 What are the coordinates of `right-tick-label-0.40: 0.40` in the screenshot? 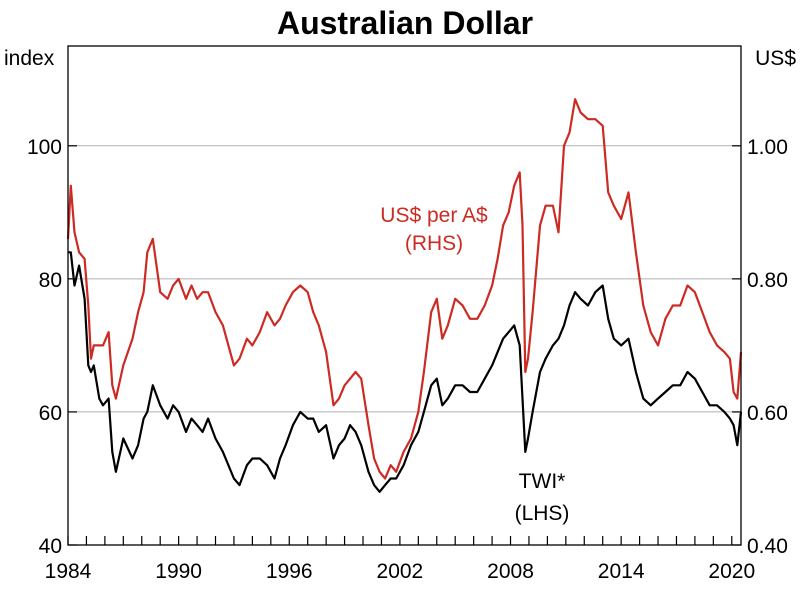 It's located at (767, 546).